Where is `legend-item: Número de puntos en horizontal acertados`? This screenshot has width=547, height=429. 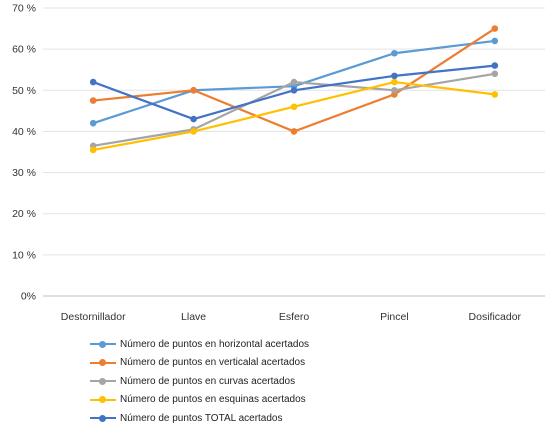 legend-item: Número de puntos en horizontal acertados is located at coordinates (199, 344).